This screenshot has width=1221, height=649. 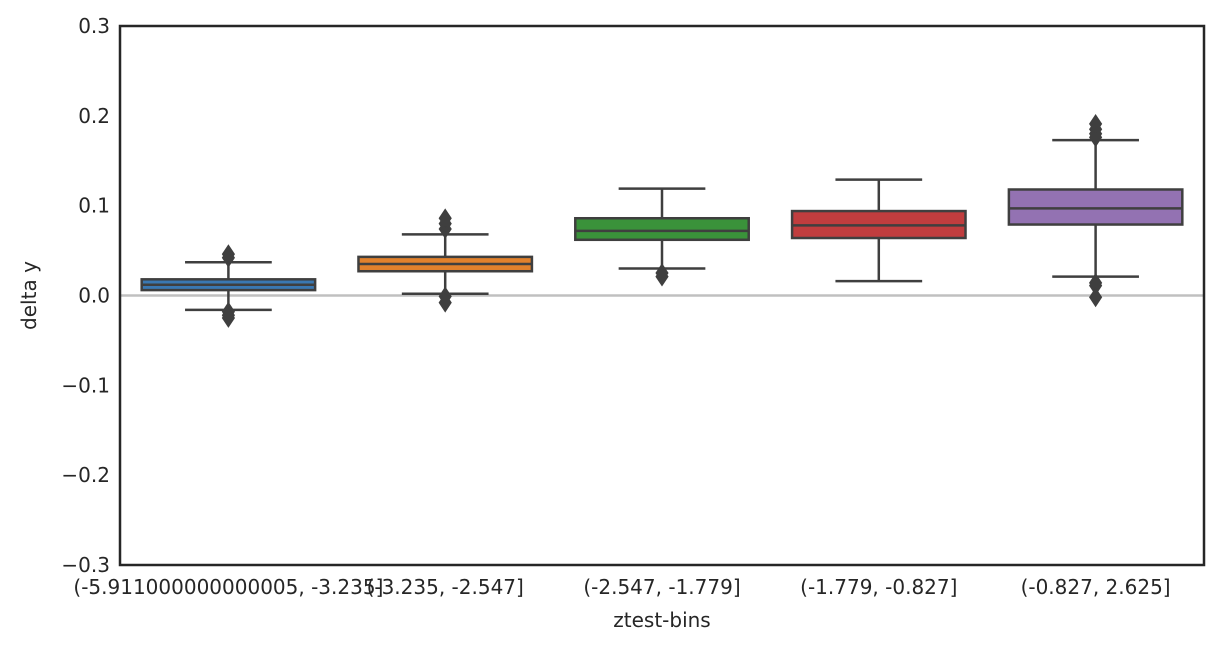 What do you see at coordinates (1096, 587) in the screenshot?
I see `x-tick-label: (-0.827, 2.625]` at bounding box center [1096, 587].